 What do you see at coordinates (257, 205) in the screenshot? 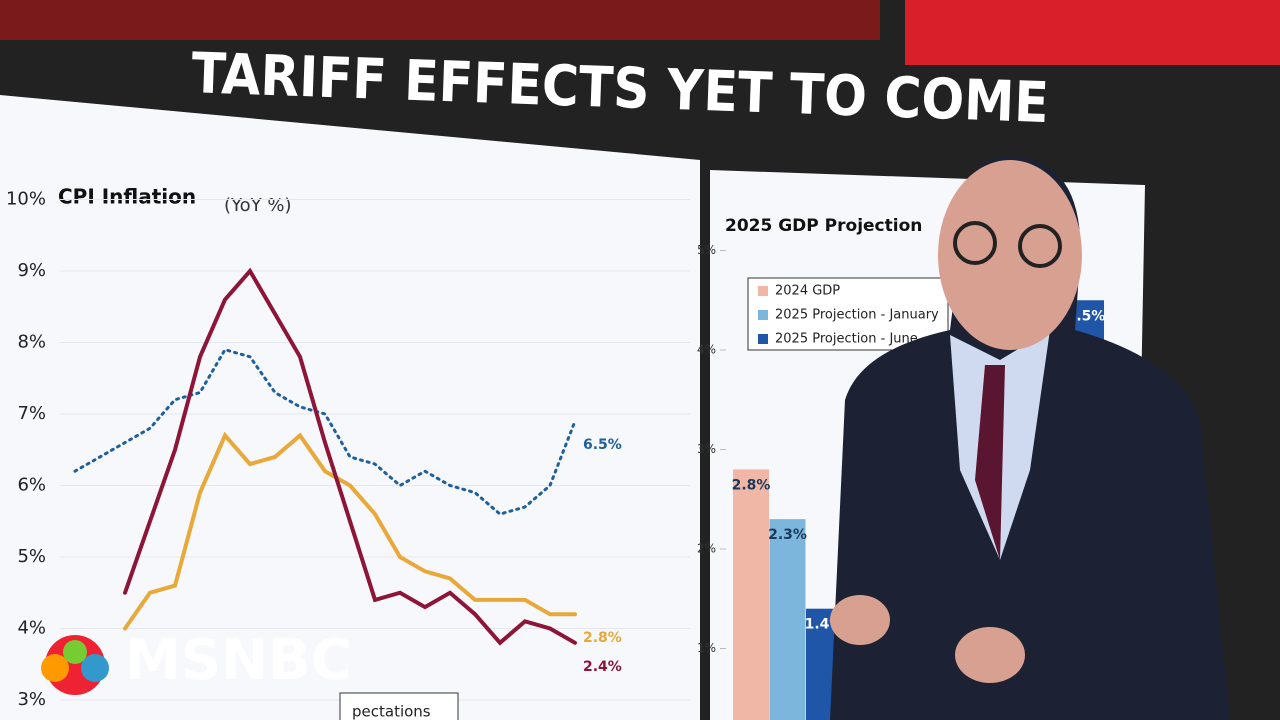
I see `chart-subtitle: (YoY %)` at bounding box center [257, 205].